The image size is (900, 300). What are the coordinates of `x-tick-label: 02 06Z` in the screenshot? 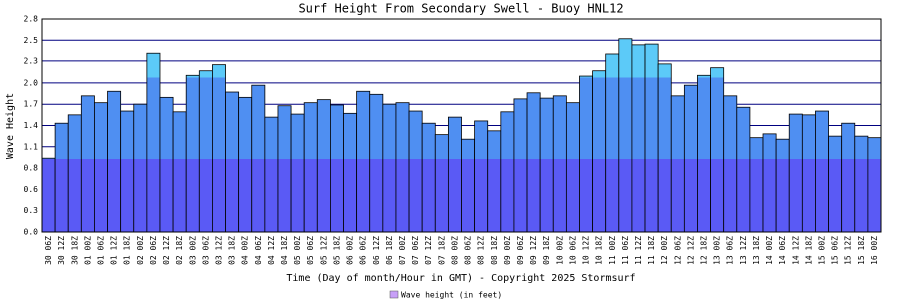 It's located at (153, 250).